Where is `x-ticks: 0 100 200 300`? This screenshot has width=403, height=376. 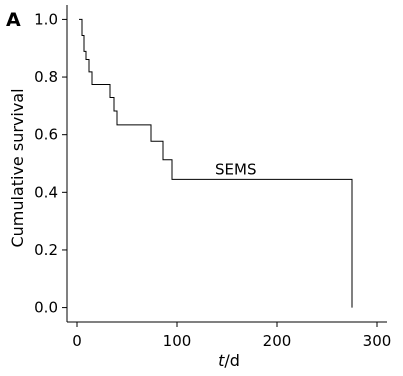 x-ticks: 0 100 200 300 is located at coordinates (231, 336).